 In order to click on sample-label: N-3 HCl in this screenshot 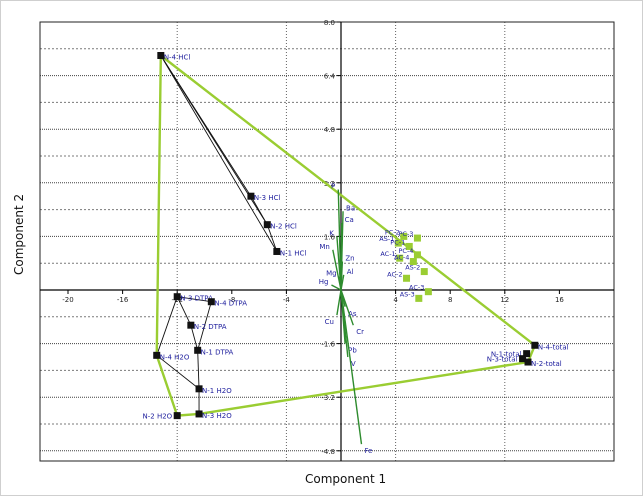, I will do `click(267, 198)`.